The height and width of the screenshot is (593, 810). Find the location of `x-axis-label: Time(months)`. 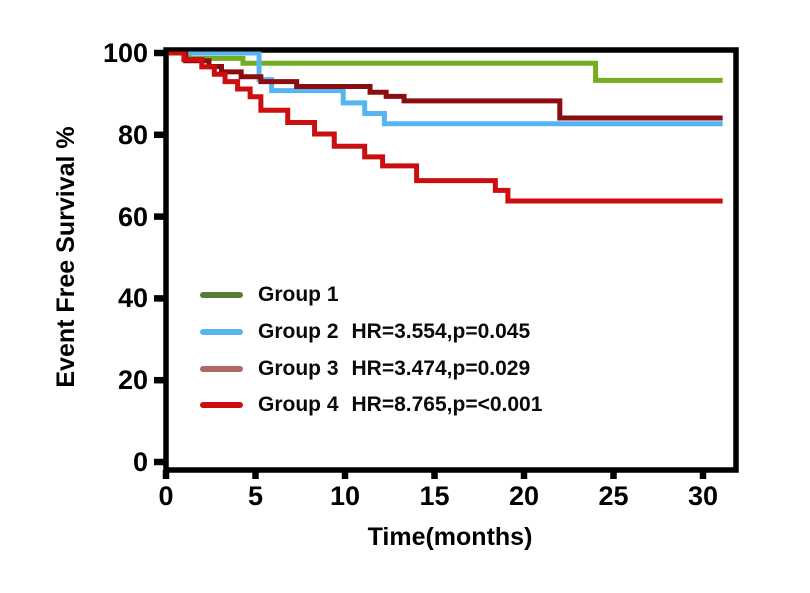

x-axis-label: Time(months) is located at coordinates (450, 537).